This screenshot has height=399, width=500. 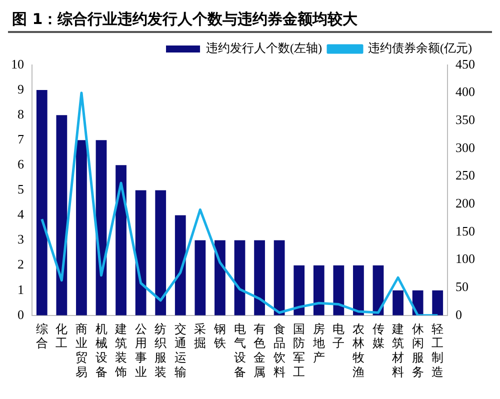 What do you see at coordinates (465, 92) in the screenshot?
I see `y2-tick-label: 400` at bounding box center [465, 92].